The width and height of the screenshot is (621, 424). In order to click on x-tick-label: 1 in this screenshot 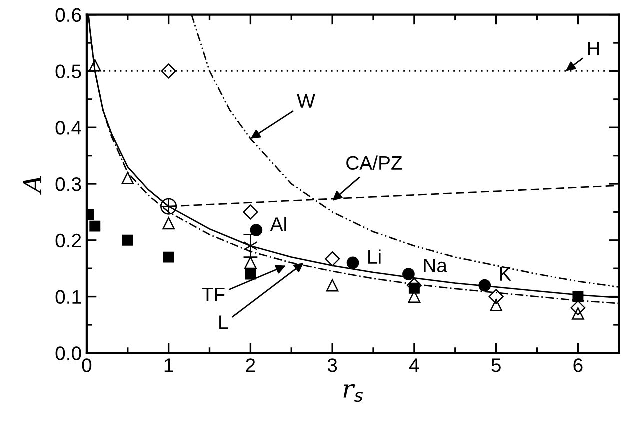, I will do `click(169, 365)`.